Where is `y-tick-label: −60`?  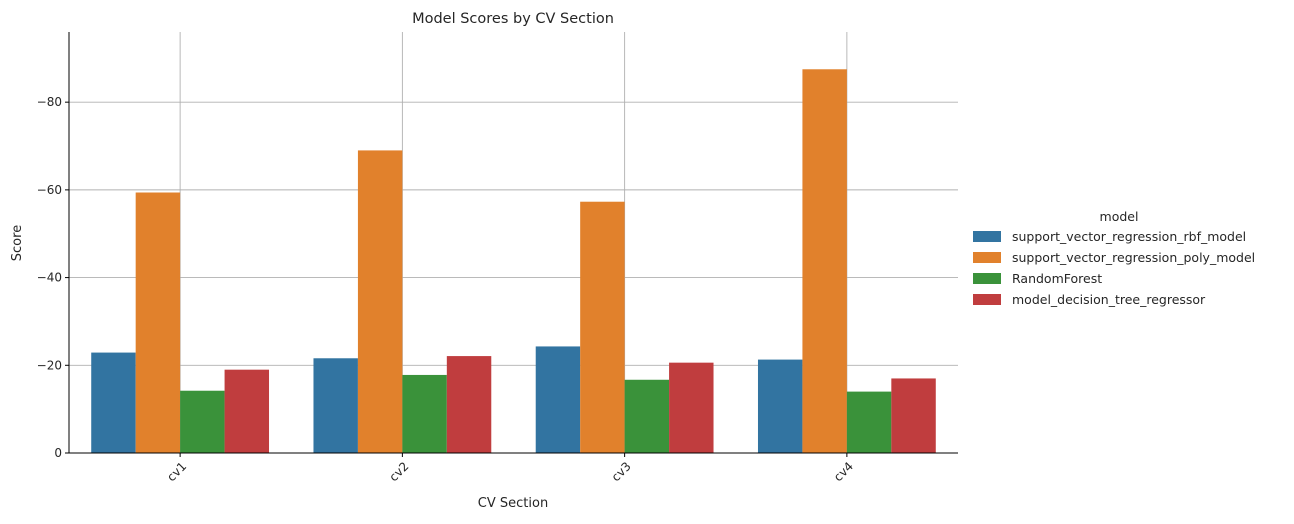 y-tick-label: −60 is located at coordinates (49, 190).